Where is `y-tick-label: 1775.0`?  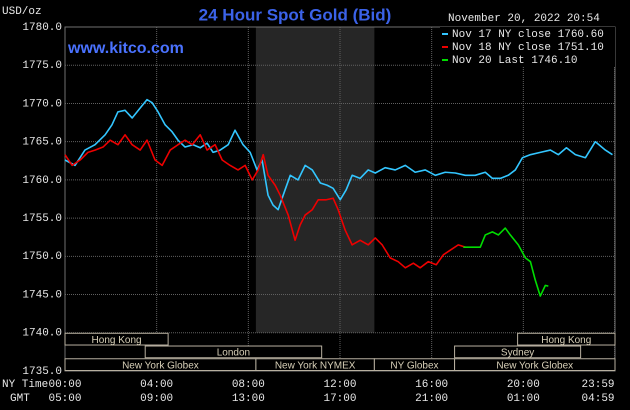
y-tick-label: 1775.0 is located at coordinates (42, 66).